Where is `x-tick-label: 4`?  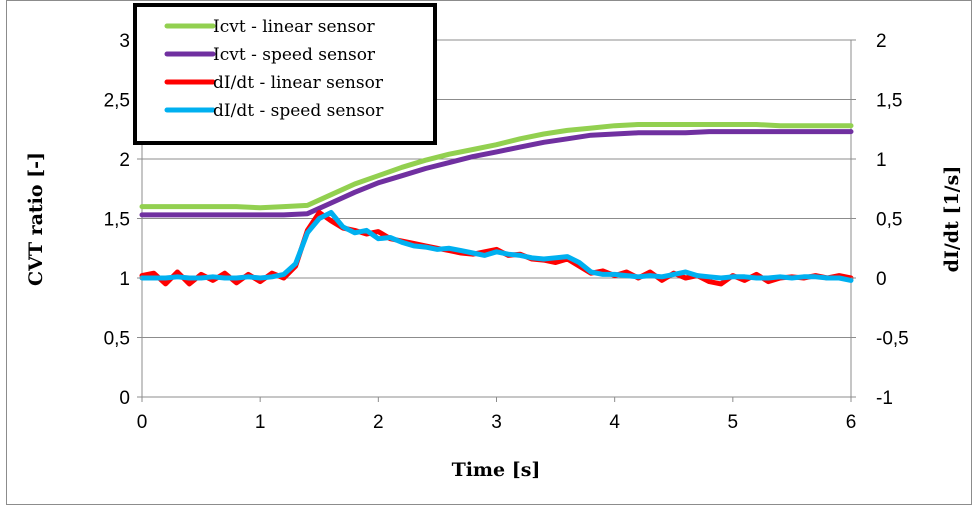
x-tick-label: 4 is located at coordinates (614, 422).